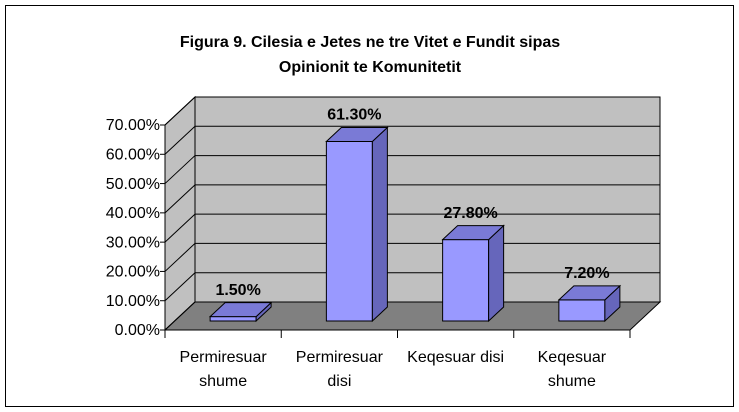 This screenshot has height=412, width=739. I want to click on y-tick-label: 60.00%, so click(133, 155).